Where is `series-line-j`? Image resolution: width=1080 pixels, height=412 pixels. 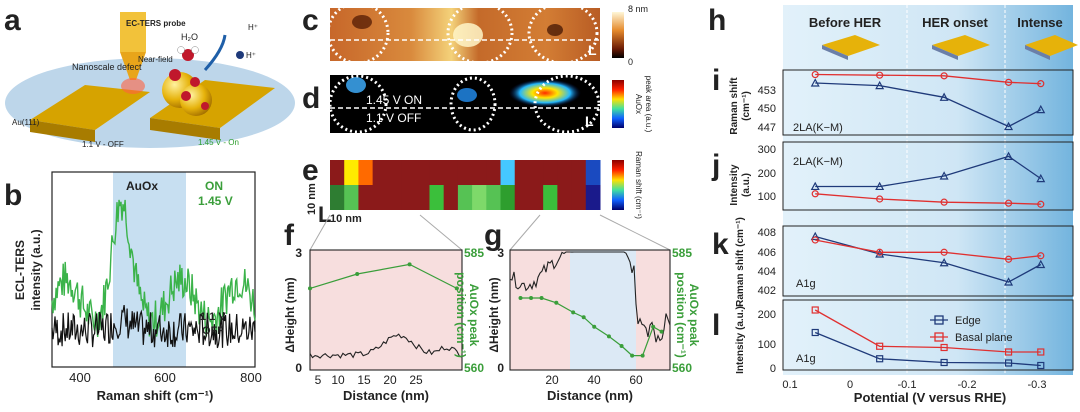
series-line-j is located at coordinates (928, 199).